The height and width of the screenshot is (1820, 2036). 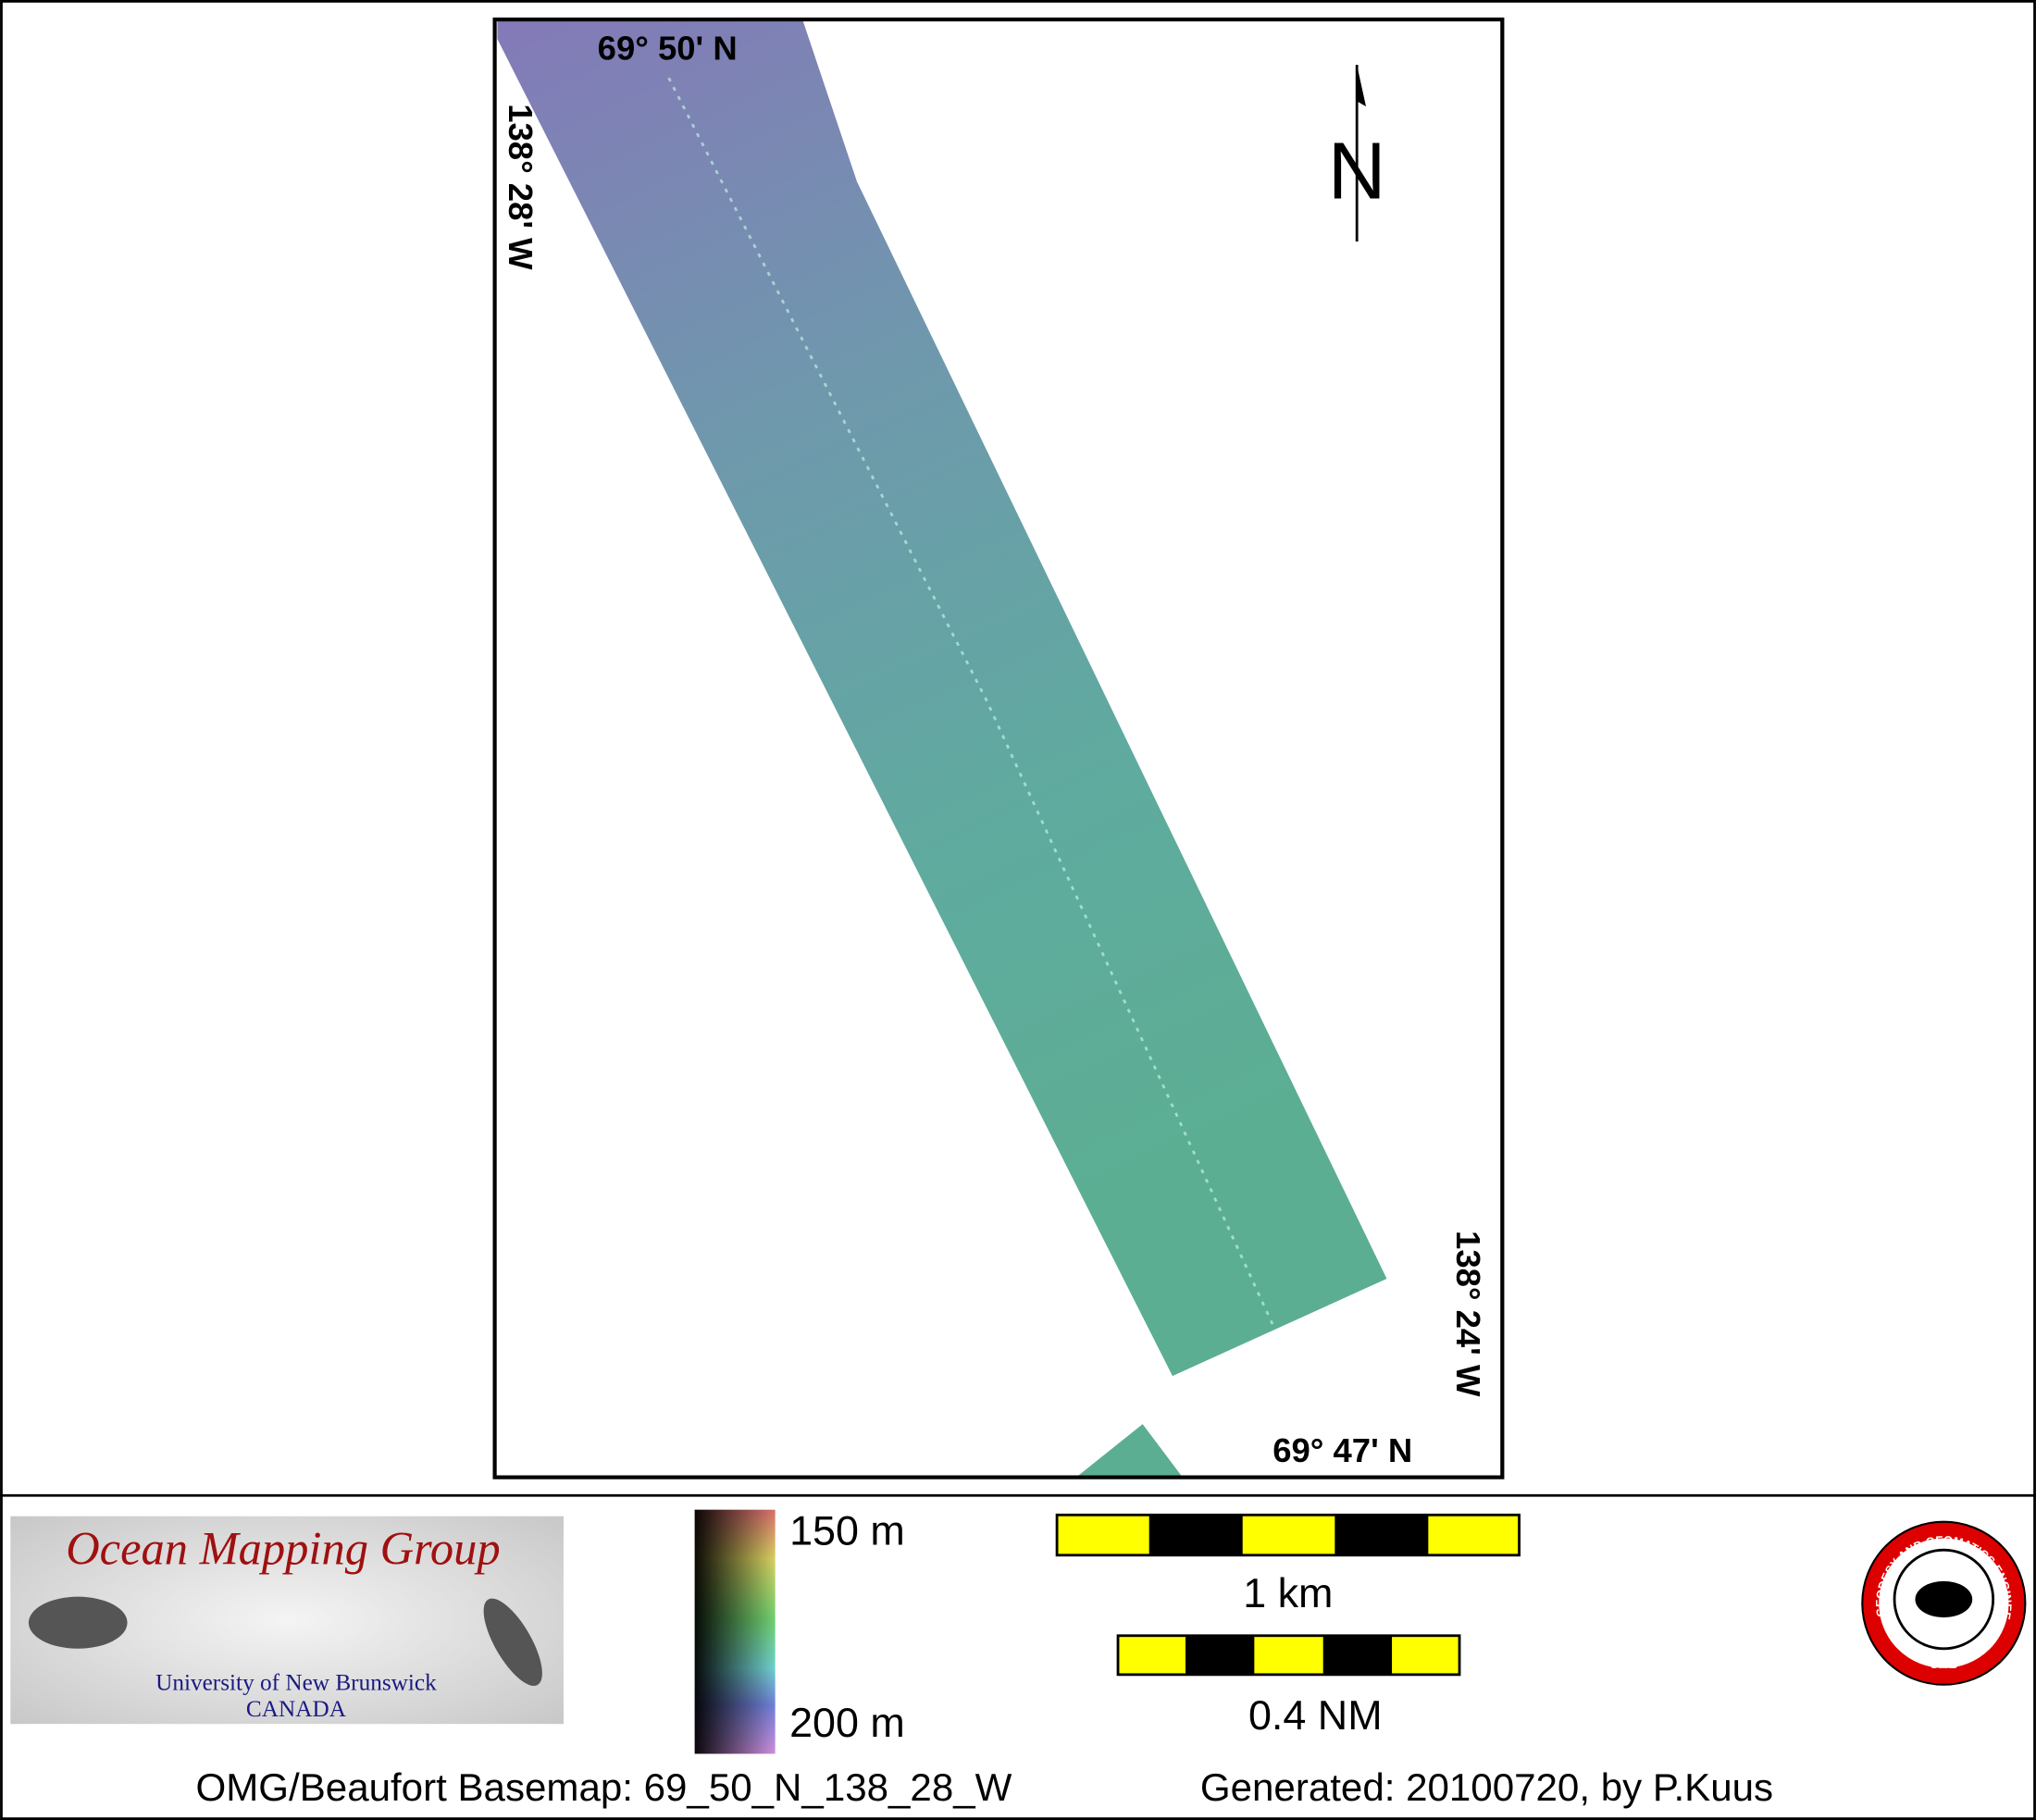 I want to click on logo-country: CANADA, so click(x=296, y=1709).